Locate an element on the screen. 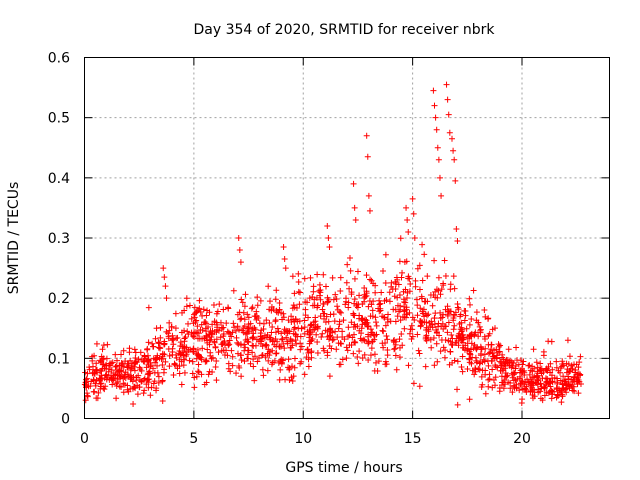 The image size is (640, 480). y-tick-label: 0.6 is located at coordinates (59, 59).